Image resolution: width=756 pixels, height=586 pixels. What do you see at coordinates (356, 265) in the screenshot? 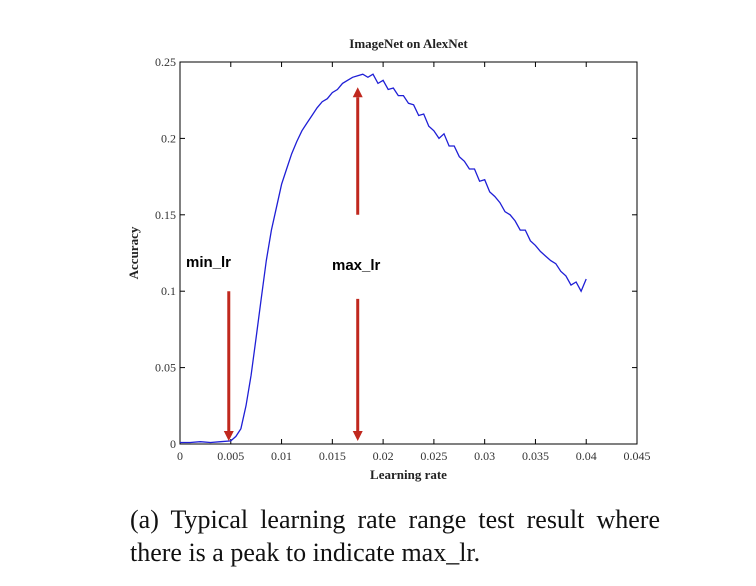
I see `max-lr-annotation: max_lr` at bounding box center [356, 265].